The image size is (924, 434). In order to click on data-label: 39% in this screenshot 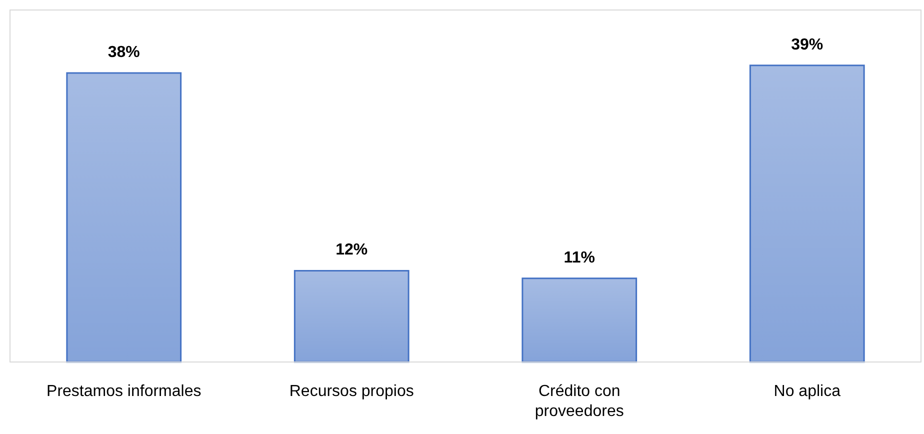, I will do `click(807, 45)`.